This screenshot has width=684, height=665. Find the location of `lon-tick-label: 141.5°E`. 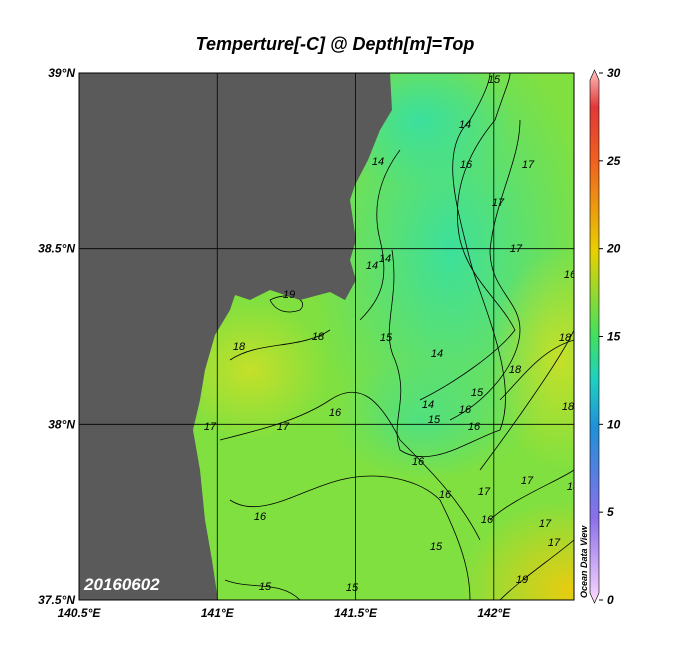

lon-tick-label: 141.5°E is located at coordinates (356, 613).